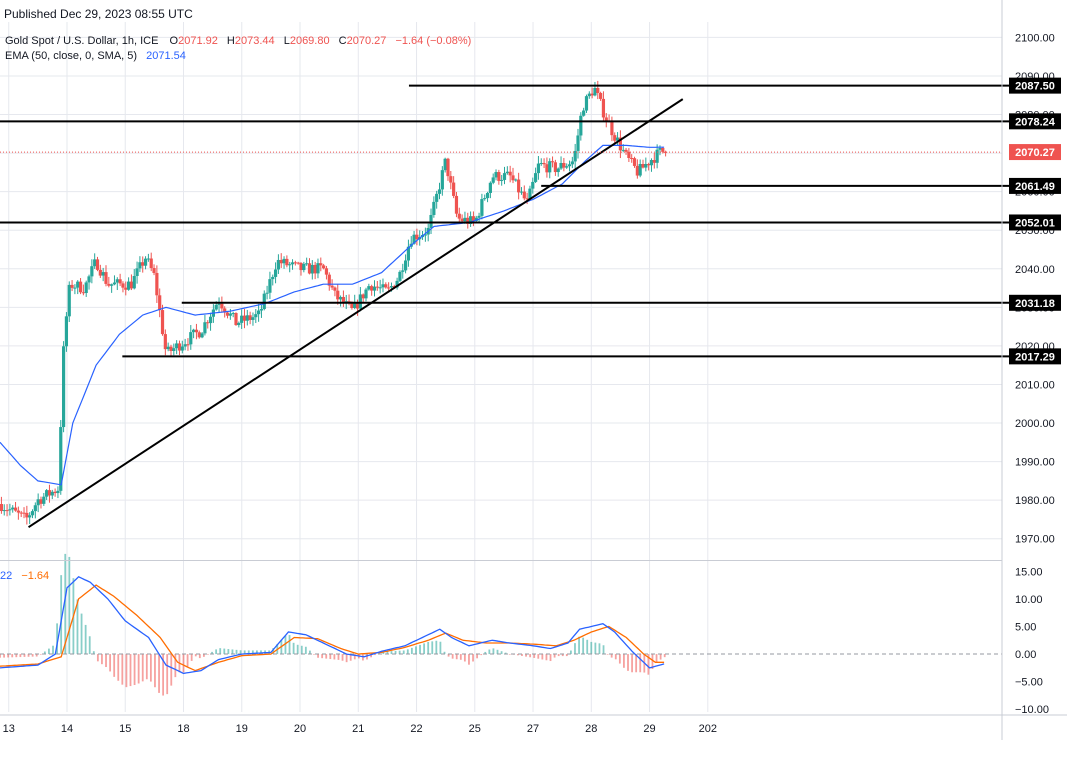 The height and width of the screenshot is (773, 1067). I want to click on close-value: 2070.27, so click(367, 41).